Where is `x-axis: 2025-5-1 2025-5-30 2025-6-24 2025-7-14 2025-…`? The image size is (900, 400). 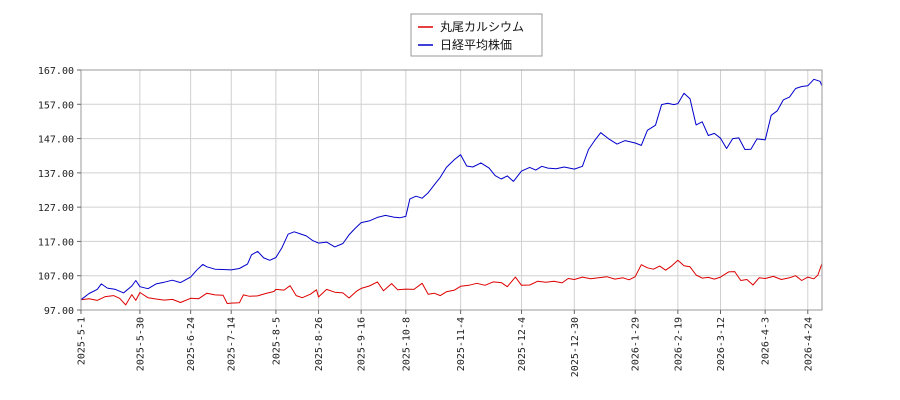 x-axis: 2025-5-1 2025-5-30 2025-6-24 2025-7-14 2025-… is located at coordinates (445, 343).